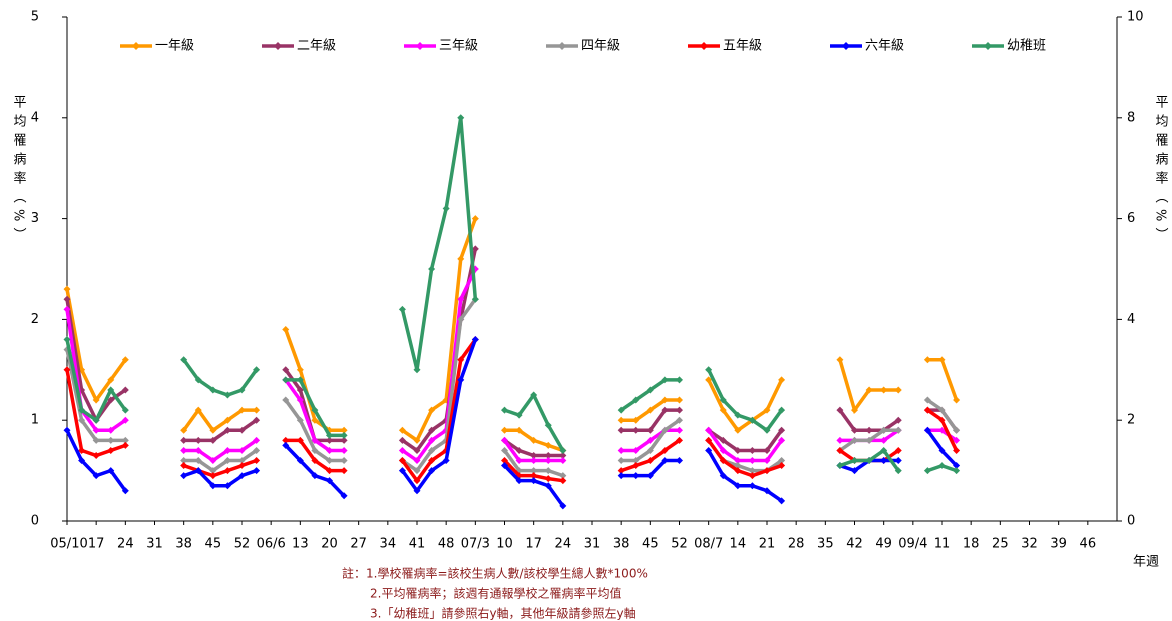 The width and height of the screenshot is (1172, 621). What do you see at coordinates (1000, 544) in the screenshot?
I see `x-tick-label: 25` at bounding box center [1000, 544].